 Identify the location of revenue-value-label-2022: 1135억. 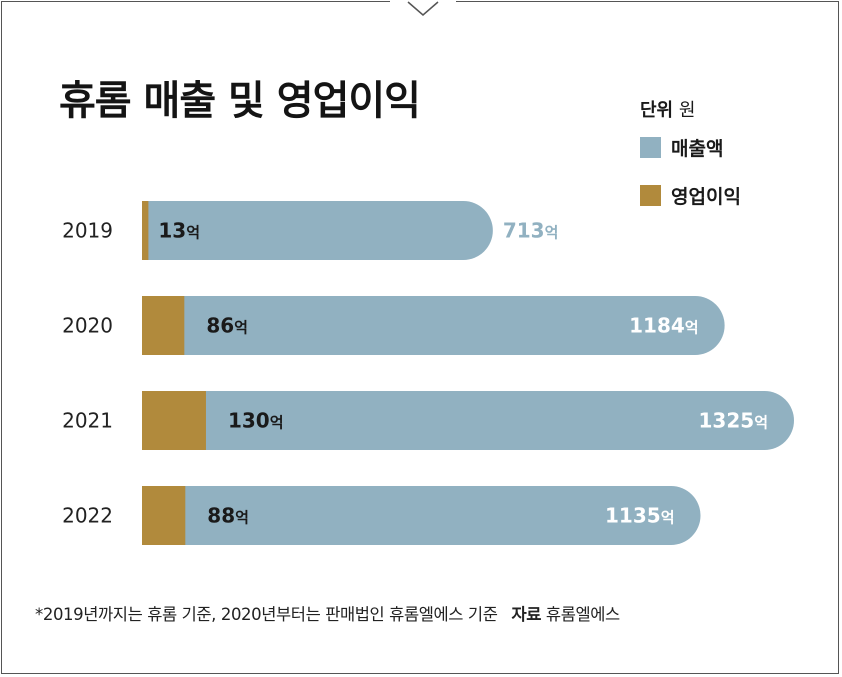
(639, 516).